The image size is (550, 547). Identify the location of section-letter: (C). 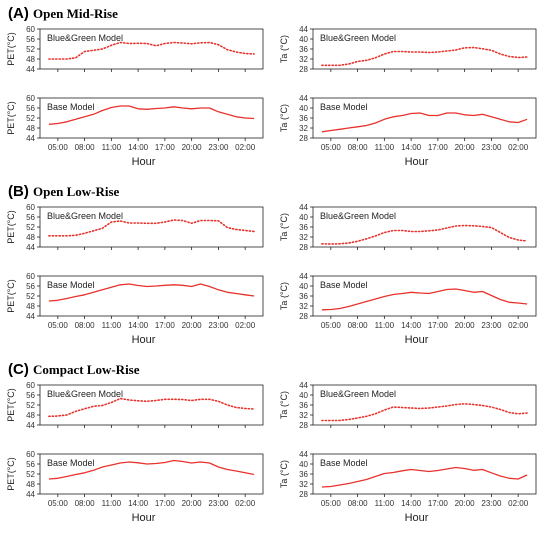
(20, 369).